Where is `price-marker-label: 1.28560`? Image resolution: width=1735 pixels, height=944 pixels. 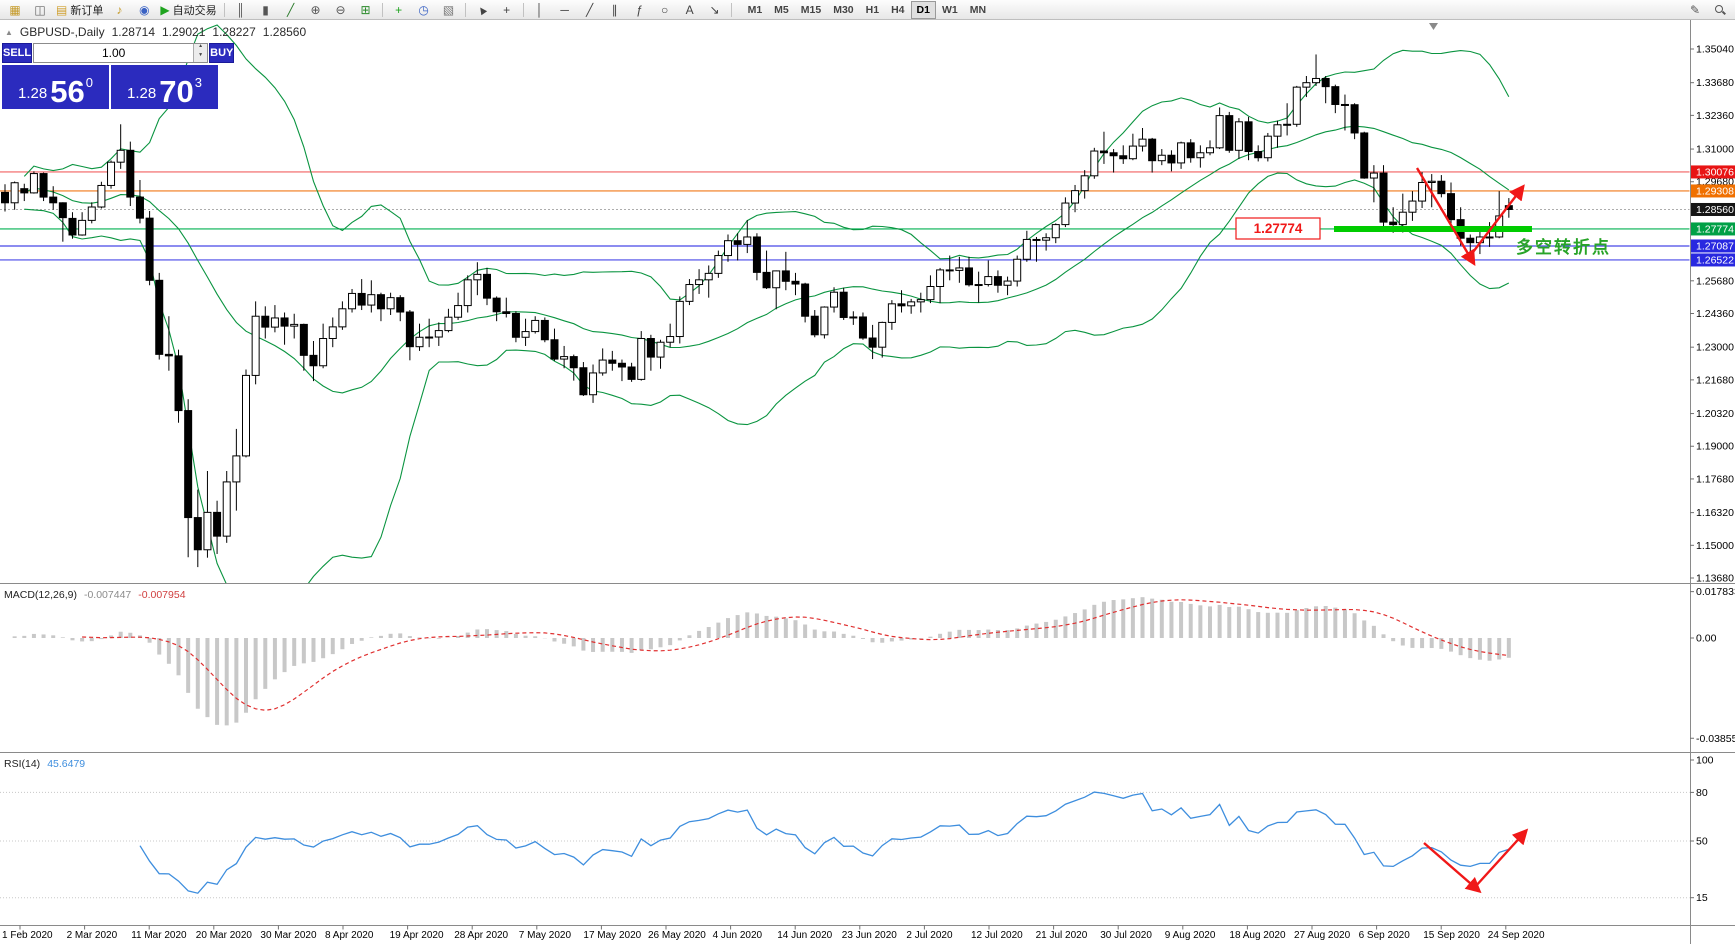 price-marker-label: 1.28560 is located at coordinates (1715, 210).